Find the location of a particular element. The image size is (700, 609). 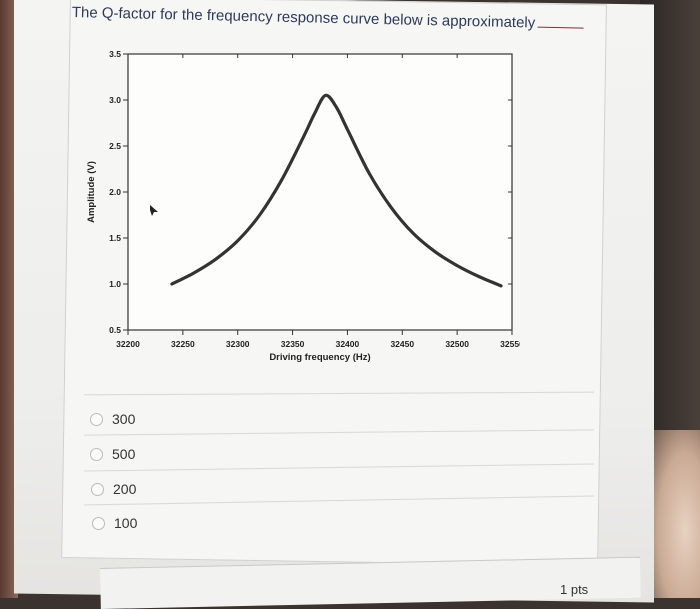

x-tick-label: 32450 is located at coordinates (402, 344).